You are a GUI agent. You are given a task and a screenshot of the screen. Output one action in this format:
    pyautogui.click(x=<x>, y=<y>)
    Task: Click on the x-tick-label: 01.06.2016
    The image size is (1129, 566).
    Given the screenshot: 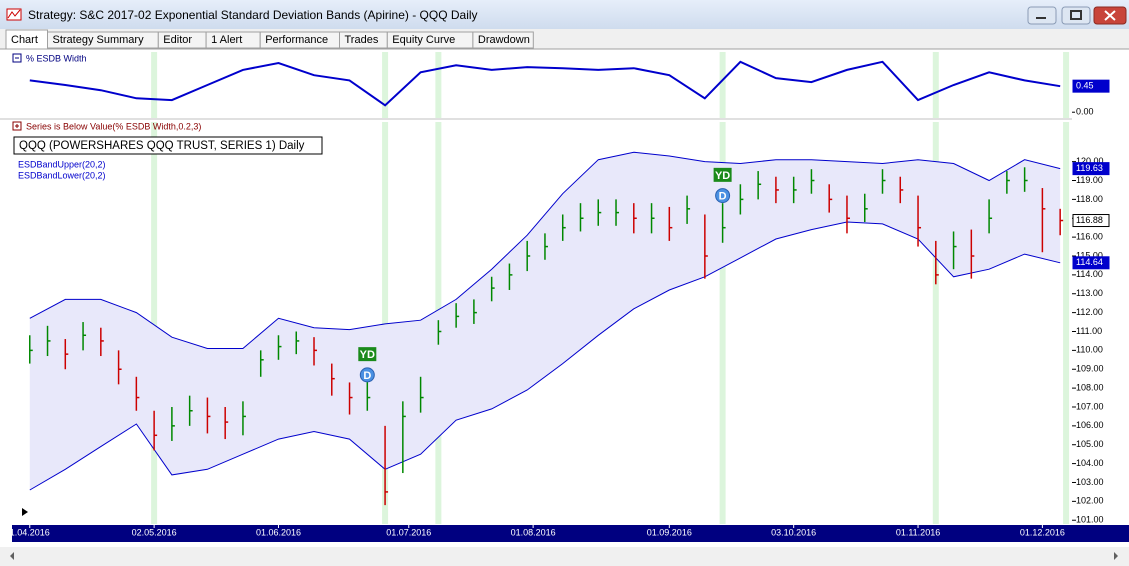 What is the action you would take?
    pyautogui.click(x=278, y=532)
    